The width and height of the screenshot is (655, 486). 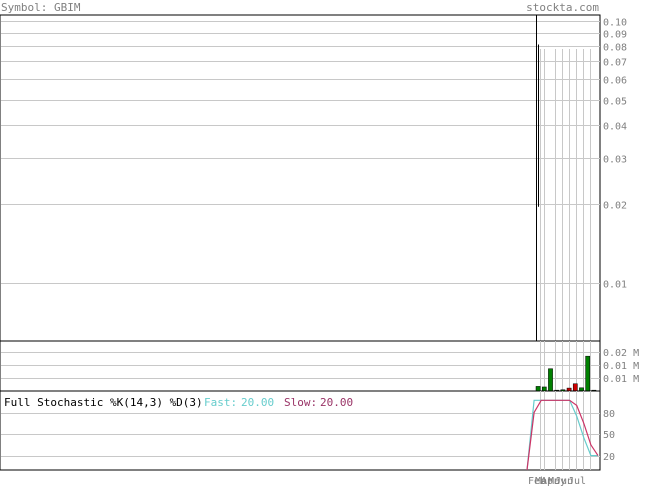 I want to click on stochastic-tick-label: 20, so click(x=609, y=457).